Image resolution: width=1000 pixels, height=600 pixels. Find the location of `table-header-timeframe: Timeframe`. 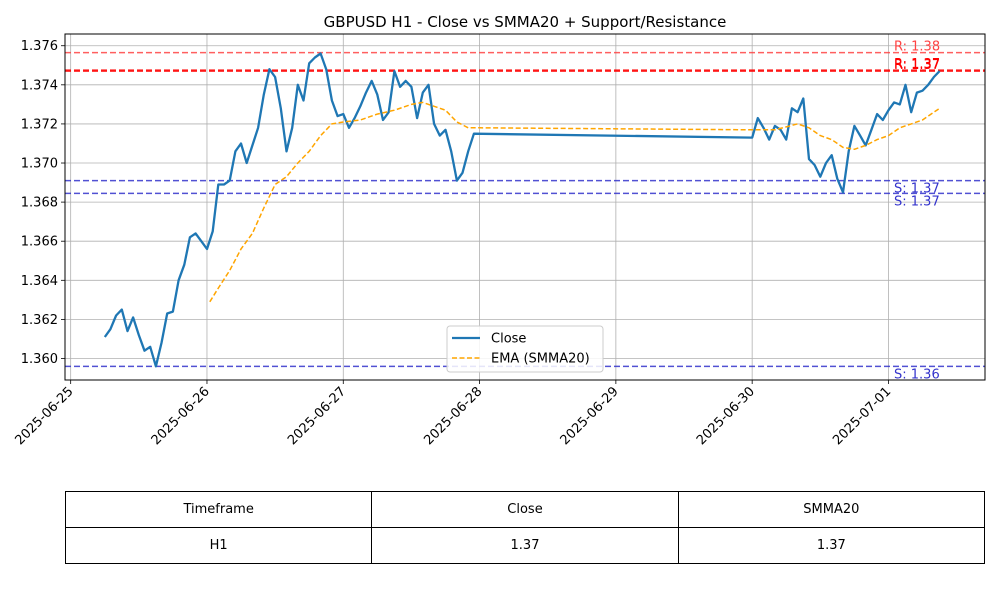

table-header-timeframe: Timeframe is located at coordinates (218, 509).